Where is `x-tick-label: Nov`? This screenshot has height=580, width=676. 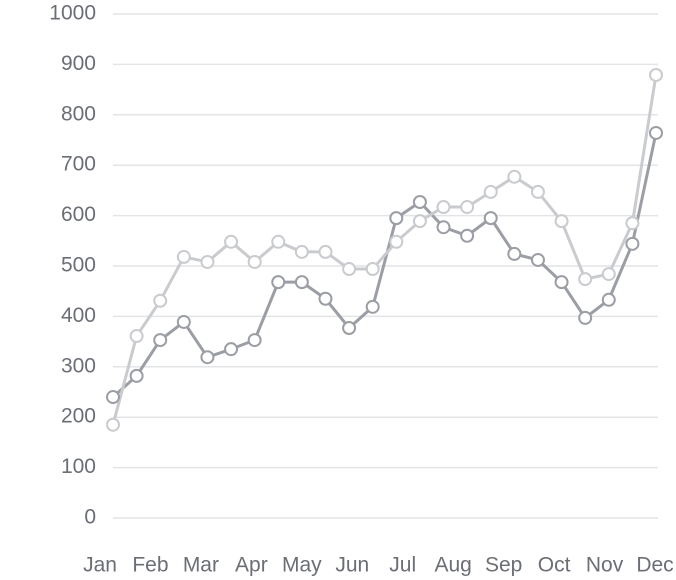 x-tick-label: Nov is located at coordinates (605, 565).